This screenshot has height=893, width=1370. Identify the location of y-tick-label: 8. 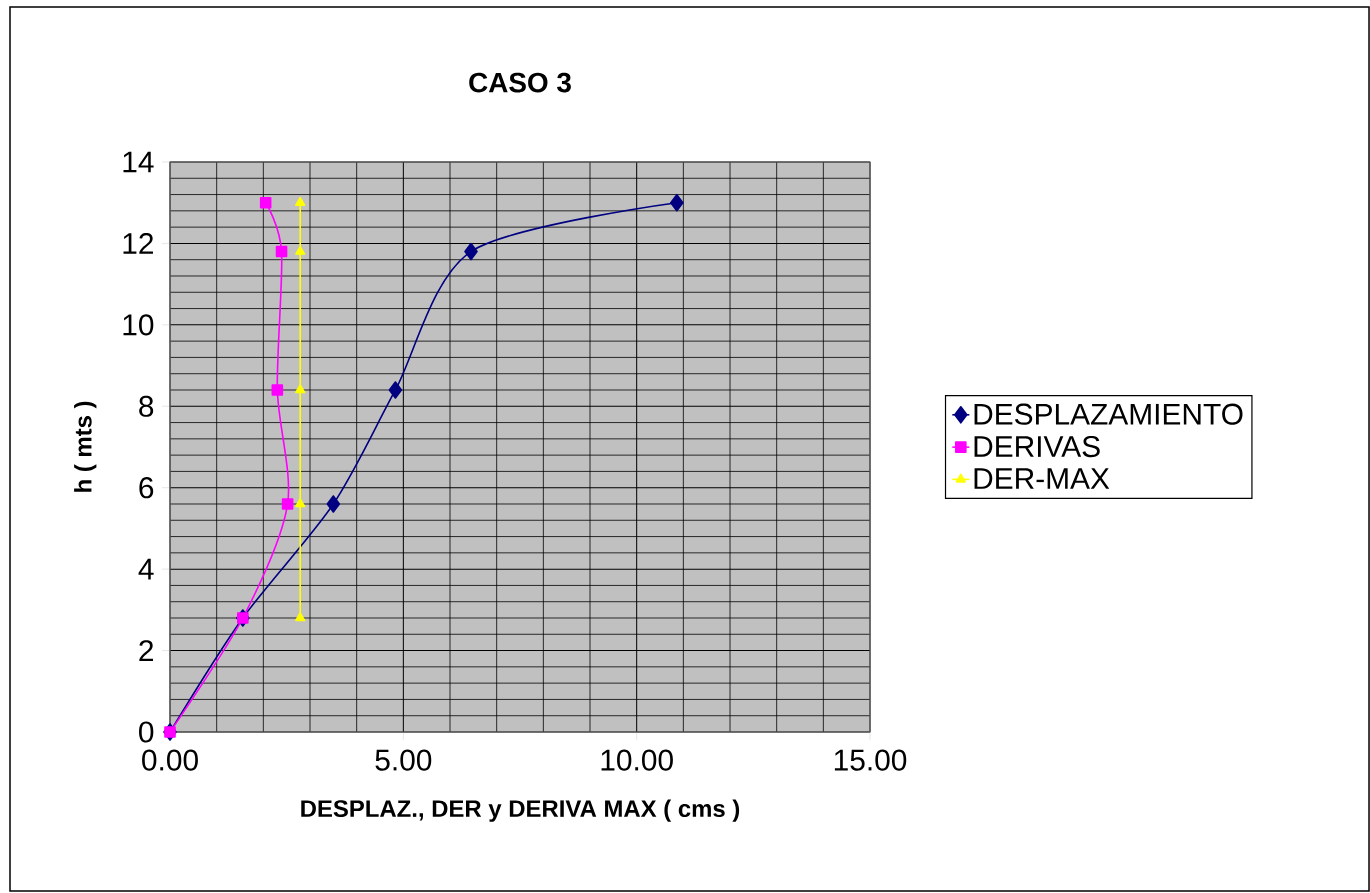
(146, 406).